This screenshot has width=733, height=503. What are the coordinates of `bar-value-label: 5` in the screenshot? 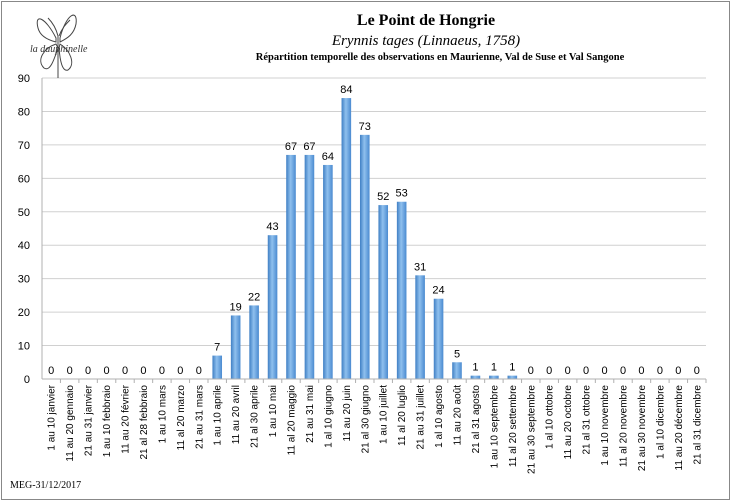 It's located at (457, 354).